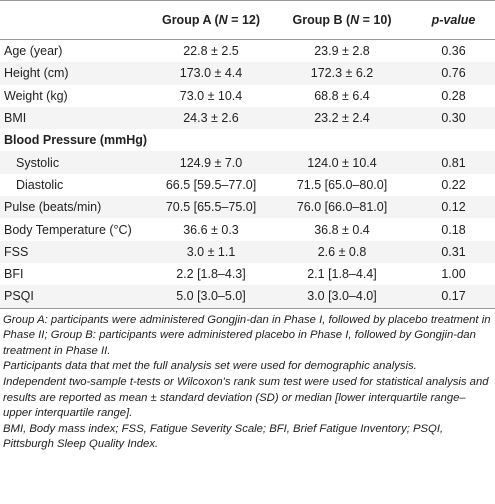 This screenshot has height=504, width=495. What do you see at coordinates (342, 162) in the screenshot?
I see `cell-group-b: 124.0 ± 10.4` at bounding box center [342, 162].